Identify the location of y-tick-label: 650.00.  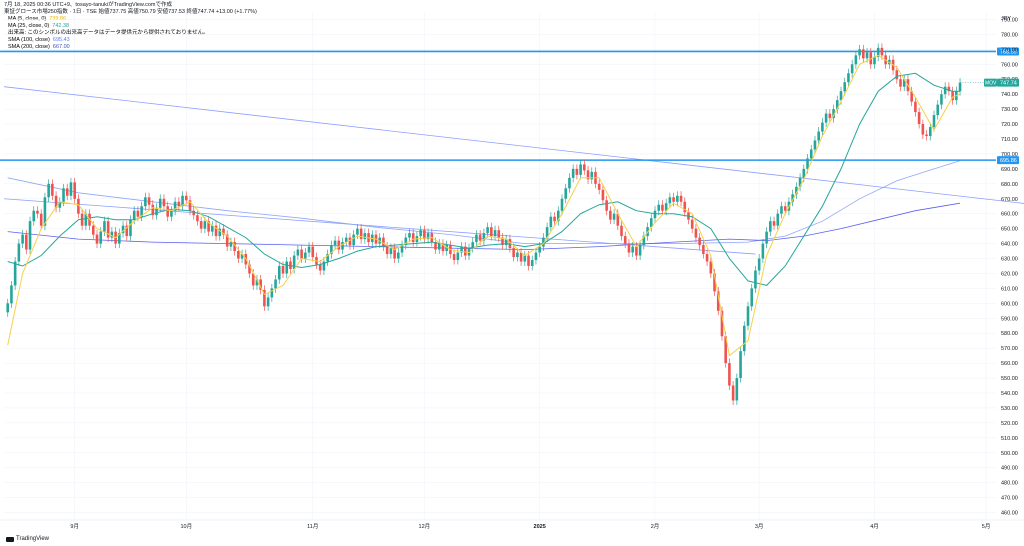
(1009, 230).